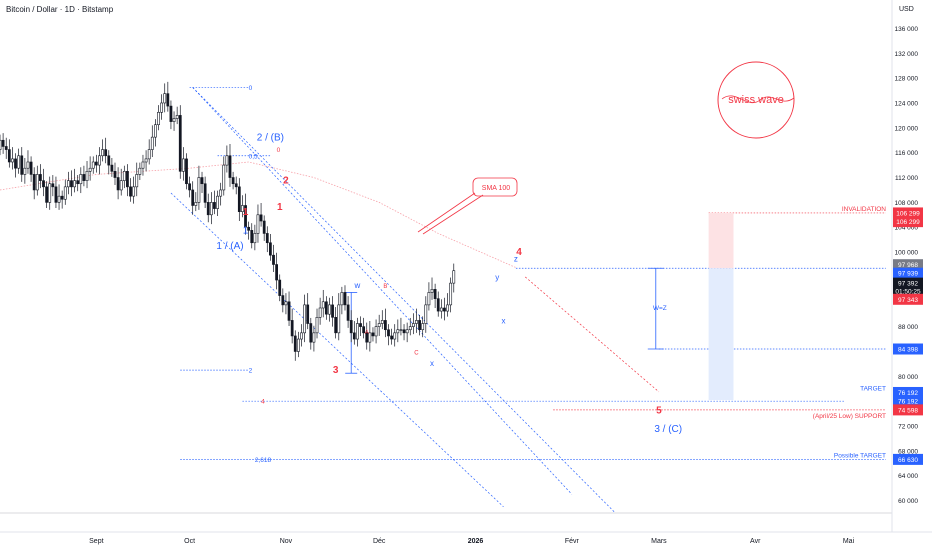 The image size is (932, 550). What do you see at coordinates (495, 187) in the screenshot?
I see `sma100-callout` at bounding box center [495, 187].